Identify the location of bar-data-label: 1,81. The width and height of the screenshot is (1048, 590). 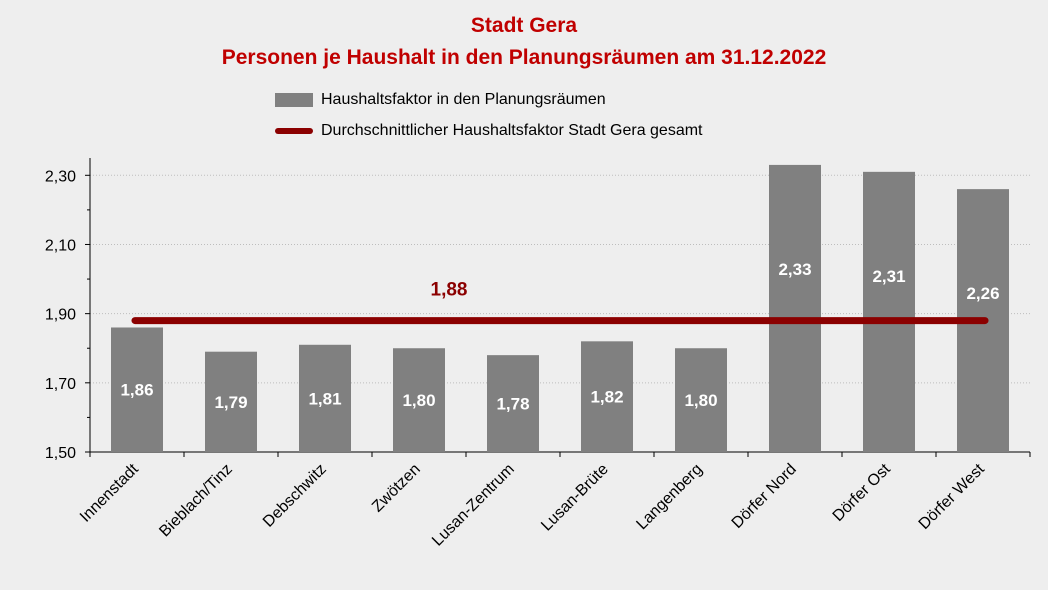
(324, 398).